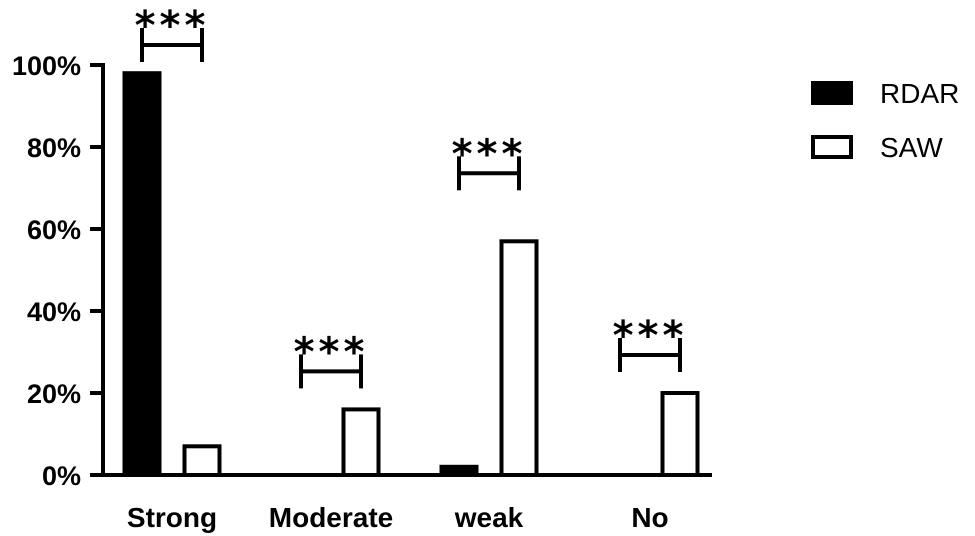 This screenshot has height=536, width=975. What do you see at coordinates (202, 460) in the screenshot?
I see `bar-saw-strong` at bounding box center [202, 460].